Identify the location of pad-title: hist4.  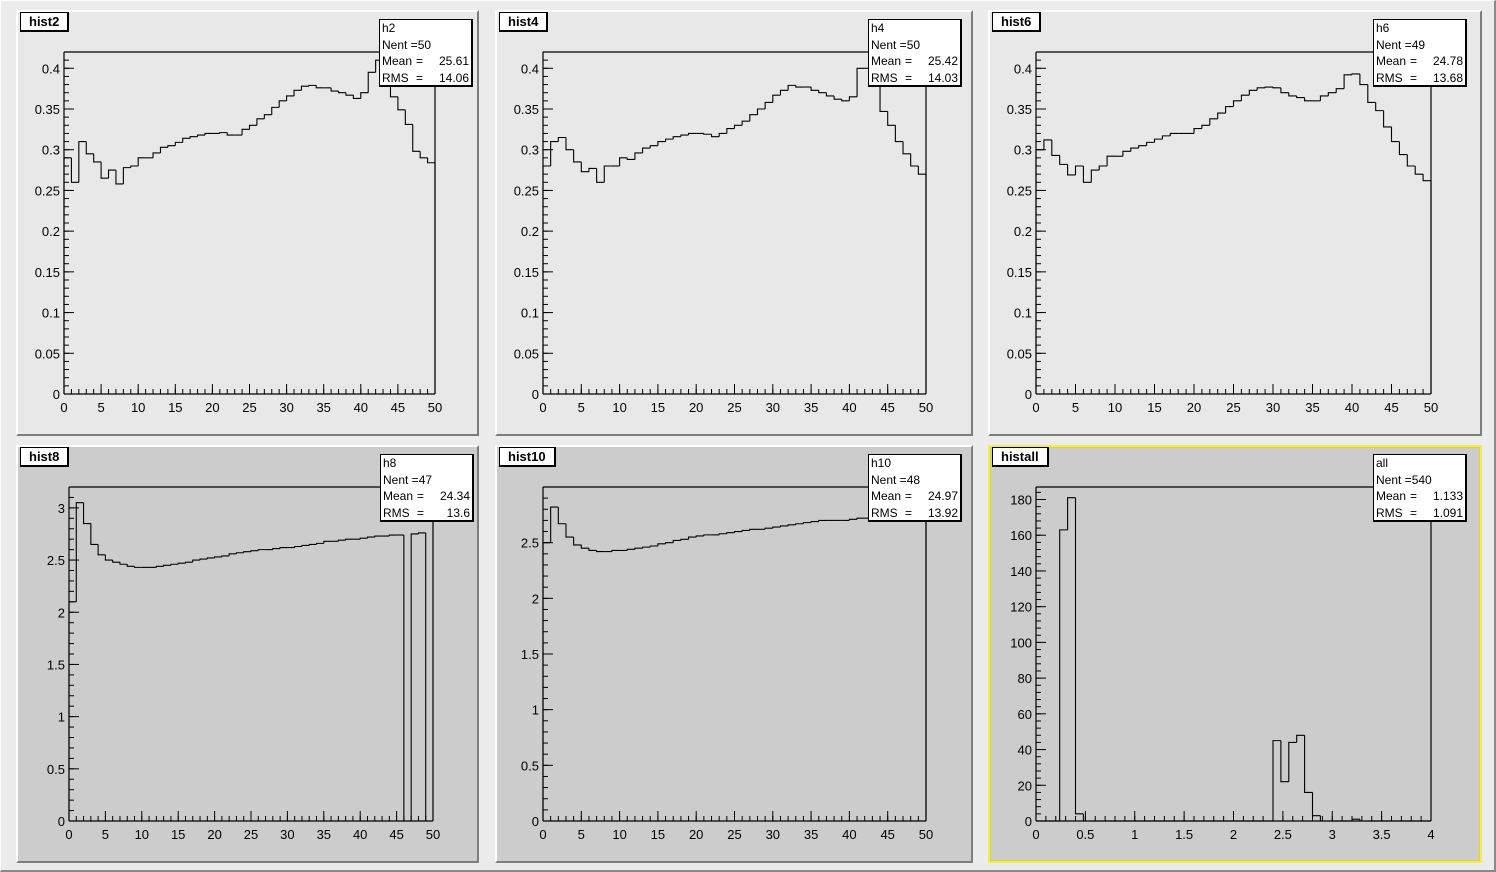
(524, 22).